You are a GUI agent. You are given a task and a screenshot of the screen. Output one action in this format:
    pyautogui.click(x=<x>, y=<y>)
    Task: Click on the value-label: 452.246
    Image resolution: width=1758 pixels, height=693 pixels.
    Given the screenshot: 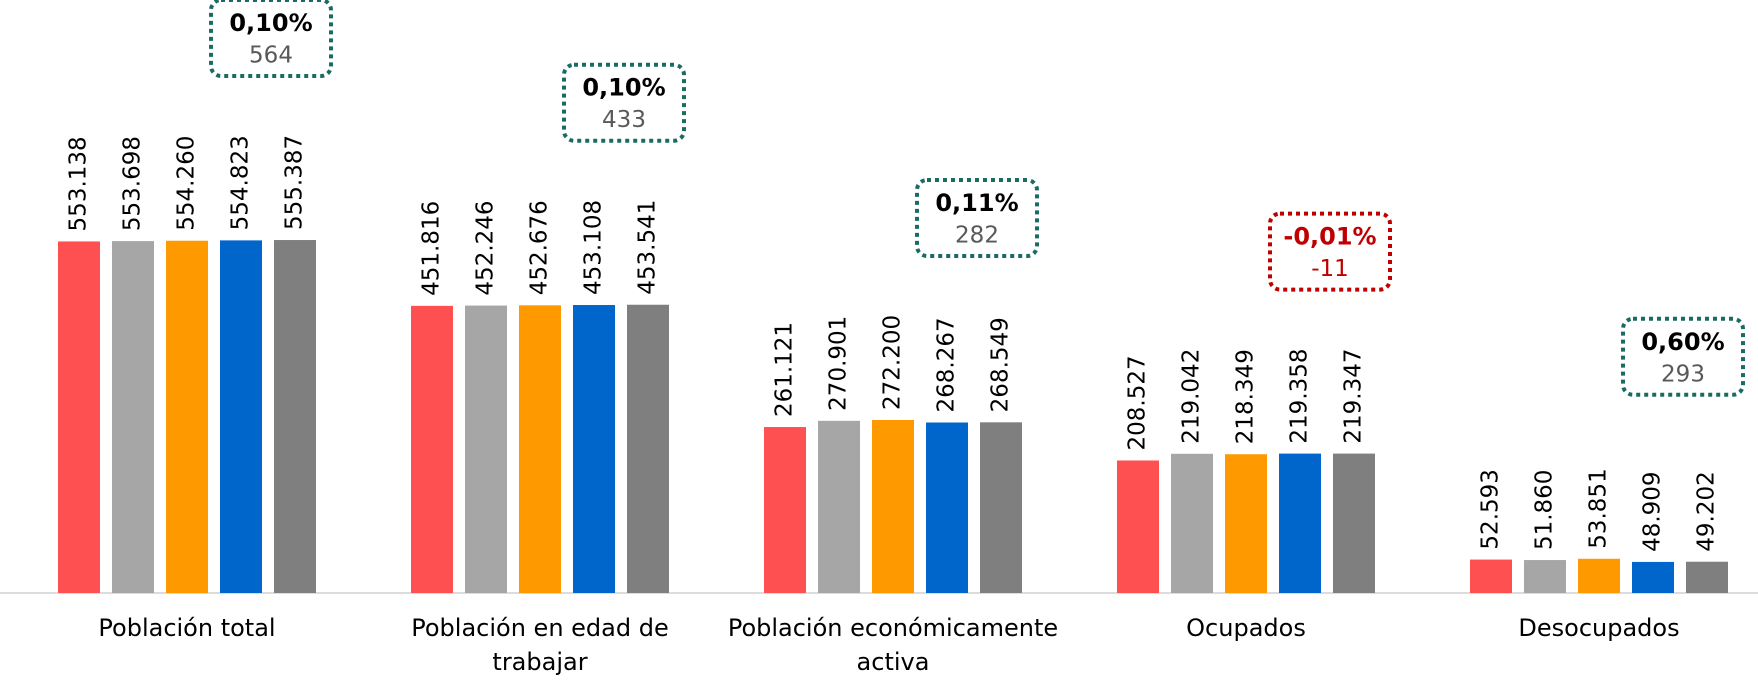 What is the action you would take?
    pyautogui.click(x=486, y=247)
    